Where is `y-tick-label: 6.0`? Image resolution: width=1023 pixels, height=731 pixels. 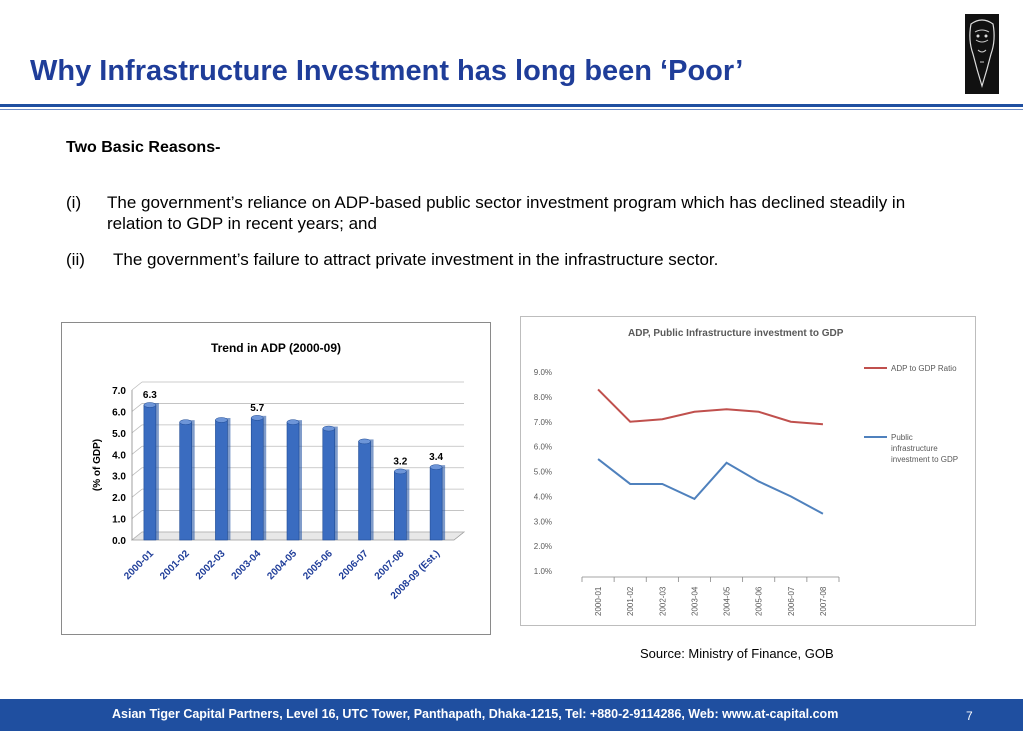
y-tick-label: 6.0 is located at coordinates (119, 412).